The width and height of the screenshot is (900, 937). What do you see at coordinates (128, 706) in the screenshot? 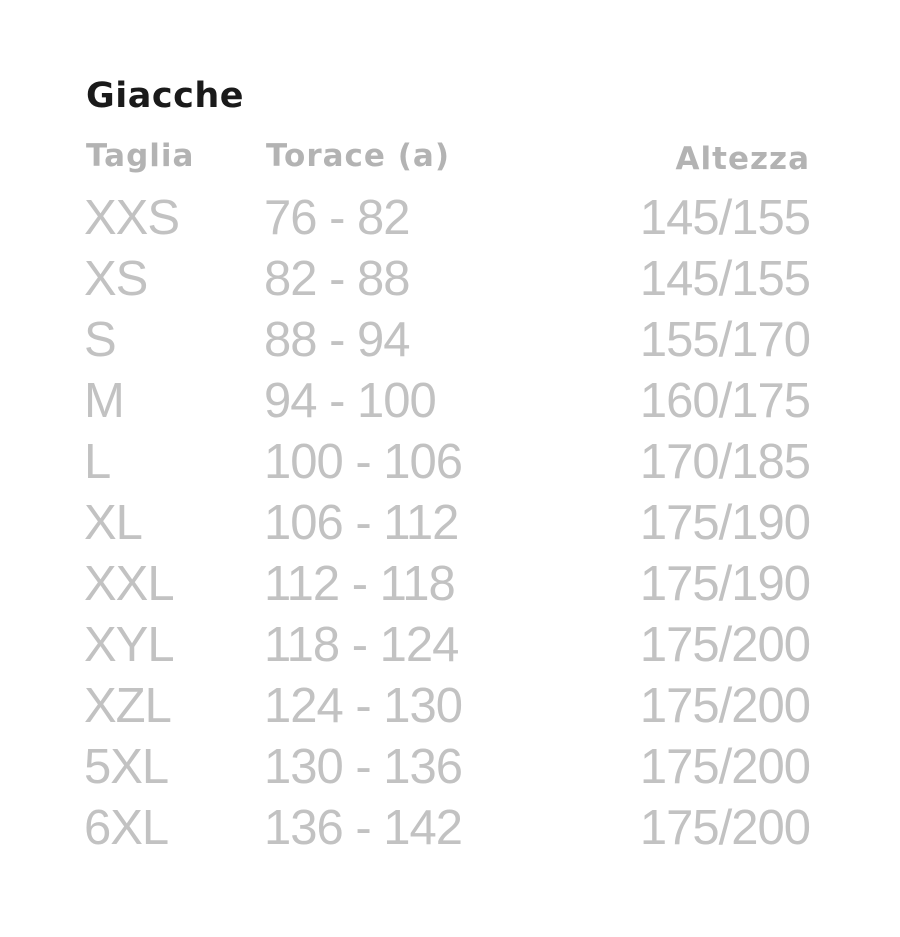
I see `size-cell: XZL` at bounding box center [128, 706].